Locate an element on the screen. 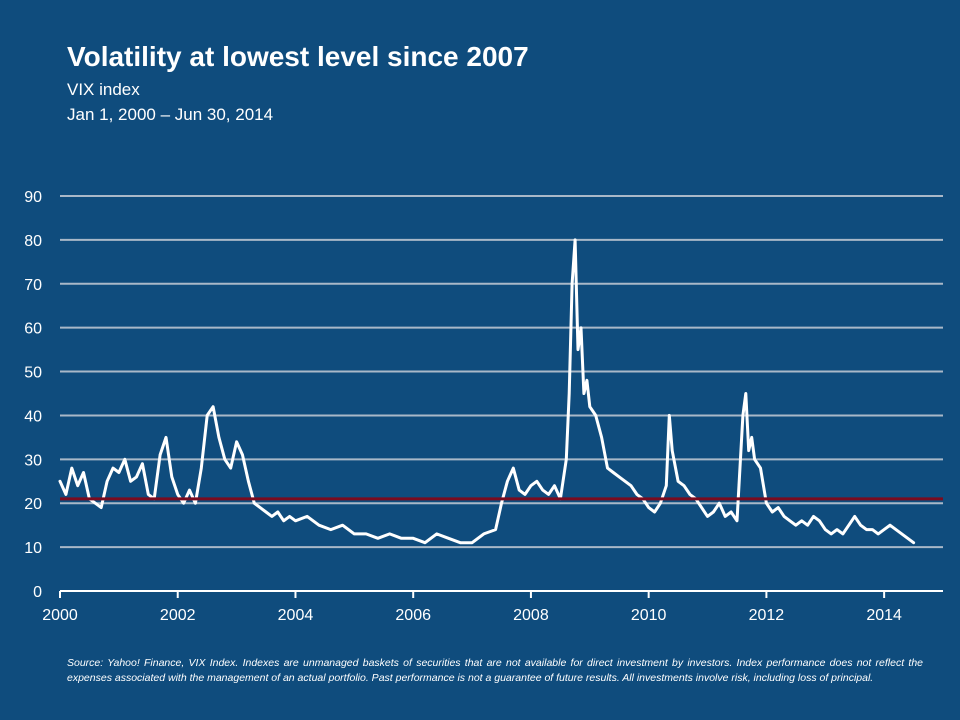 Image resolution: width=960 pixels, height=720 pixels. y-tick-label: 80 is located at coordinates (33, 241).